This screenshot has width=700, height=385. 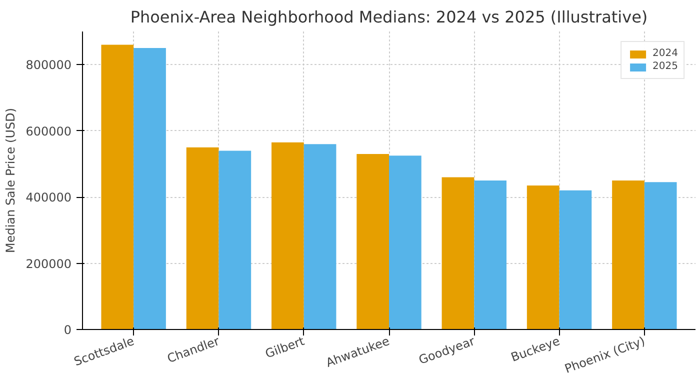 I want to click on chart-title: Phoenix-Area Neighborhood Medians: 2024 vs 2025 (Illustrative), so click(x=389, y=17).